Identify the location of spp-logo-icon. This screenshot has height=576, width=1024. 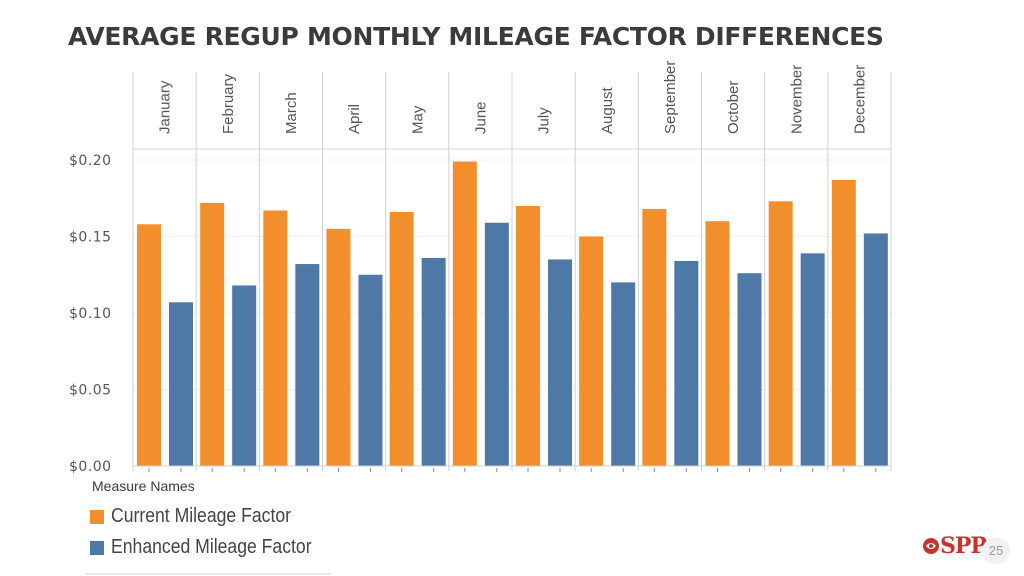
(931, 546).